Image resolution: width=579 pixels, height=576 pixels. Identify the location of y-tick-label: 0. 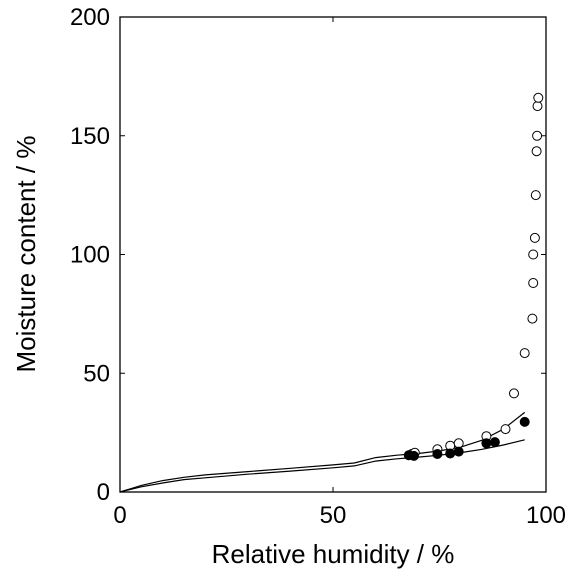
(103, 492).